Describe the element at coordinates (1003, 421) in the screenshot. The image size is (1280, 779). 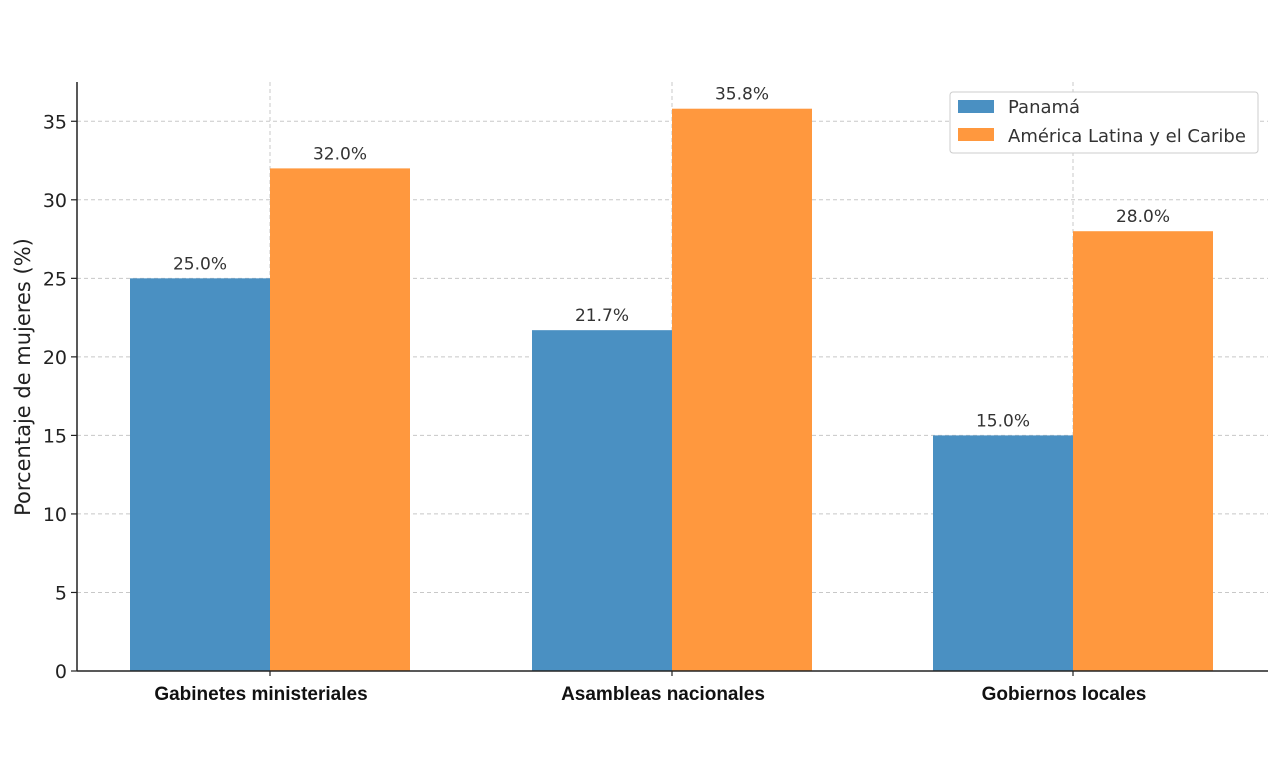
I see `bar-value-label: 15.0%` at that location.